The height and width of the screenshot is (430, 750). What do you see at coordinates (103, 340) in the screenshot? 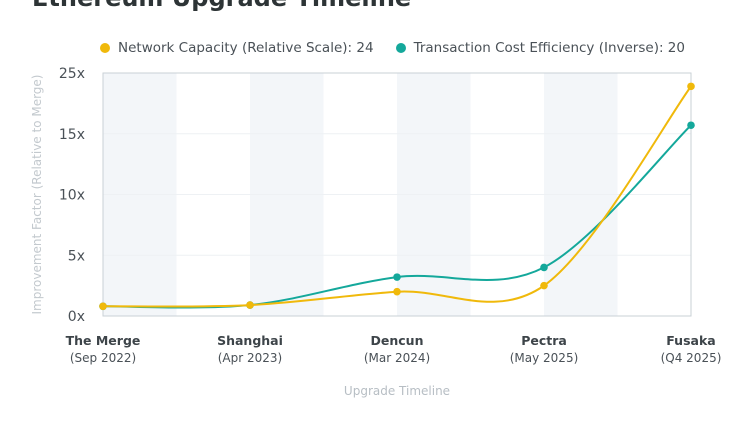
I see `x-tick-label: The Merge` at bounding box center [103, 340].